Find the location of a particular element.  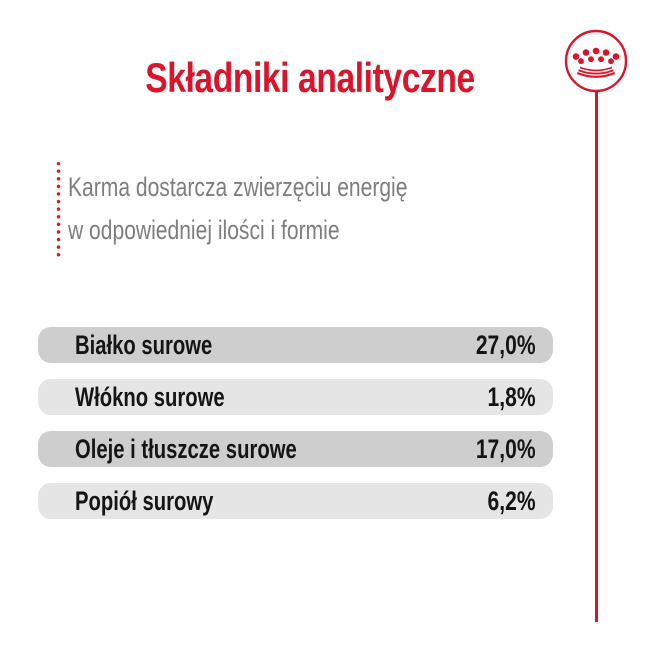

subtitle-line-1: Karma dostarcza zwierzęciu energię is located at coordinates (238, 187).